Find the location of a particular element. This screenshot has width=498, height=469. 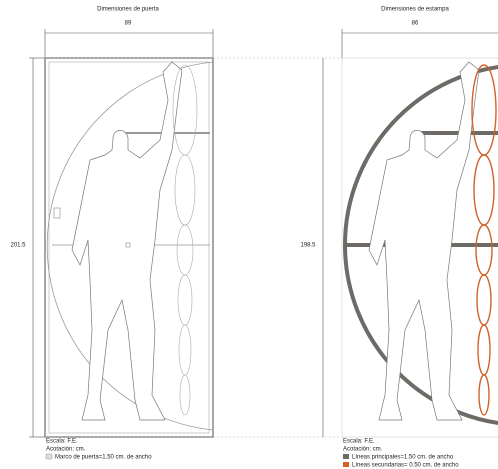

width-label: 86 is located at coordinates (415, 24).